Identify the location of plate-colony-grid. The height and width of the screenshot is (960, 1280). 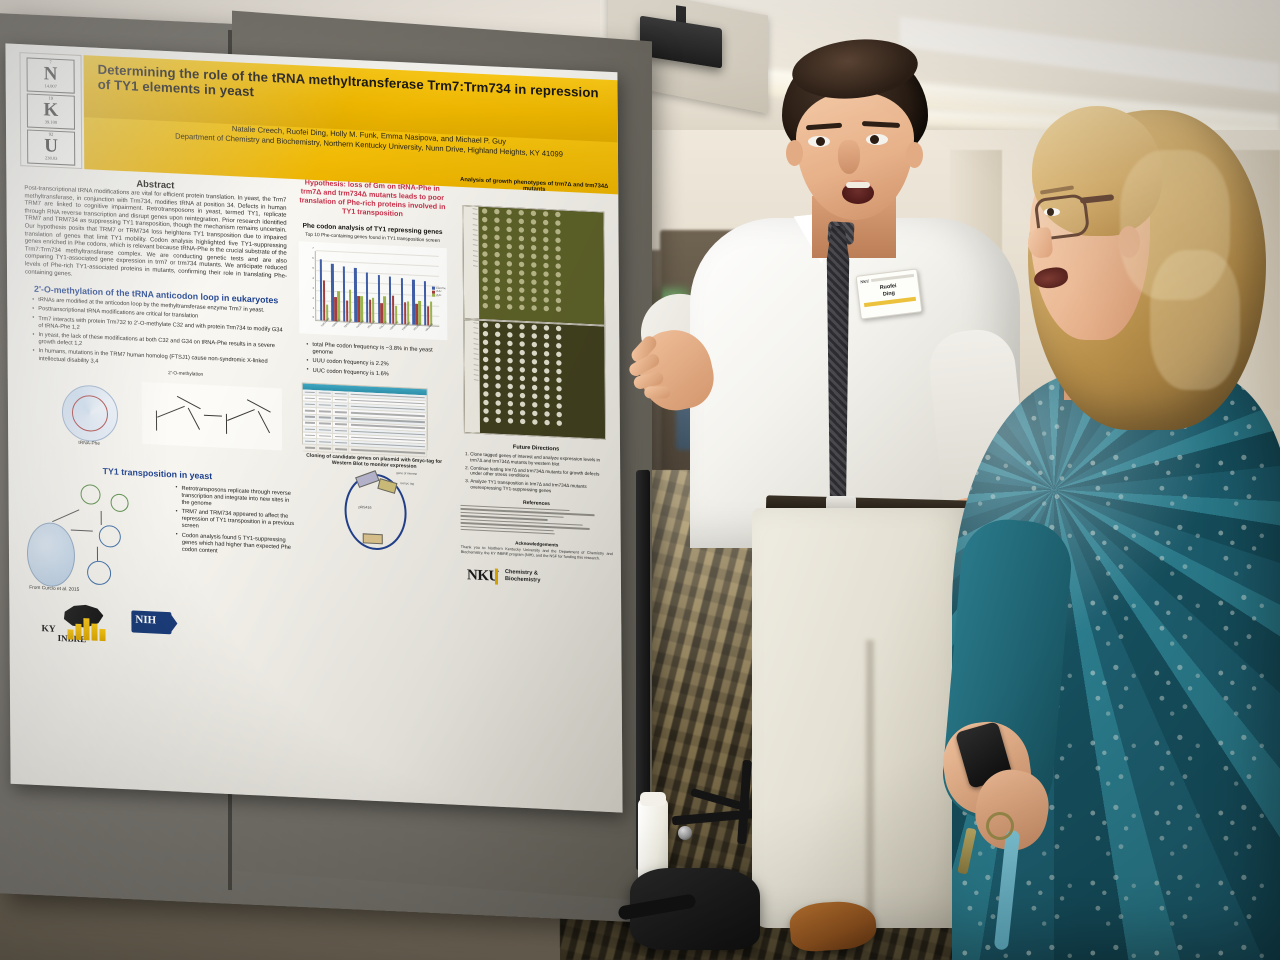
(534, 265).